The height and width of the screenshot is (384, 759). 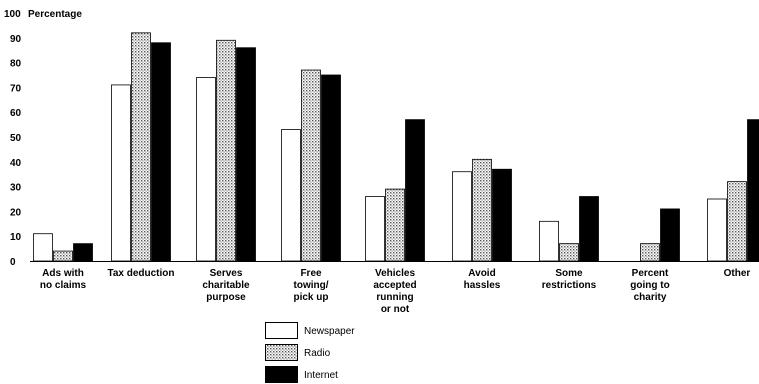 What do you see at coordinates (310, 297) in the screenshot?
I see `x-category-label: pick up` at bounding box center [310, 297].